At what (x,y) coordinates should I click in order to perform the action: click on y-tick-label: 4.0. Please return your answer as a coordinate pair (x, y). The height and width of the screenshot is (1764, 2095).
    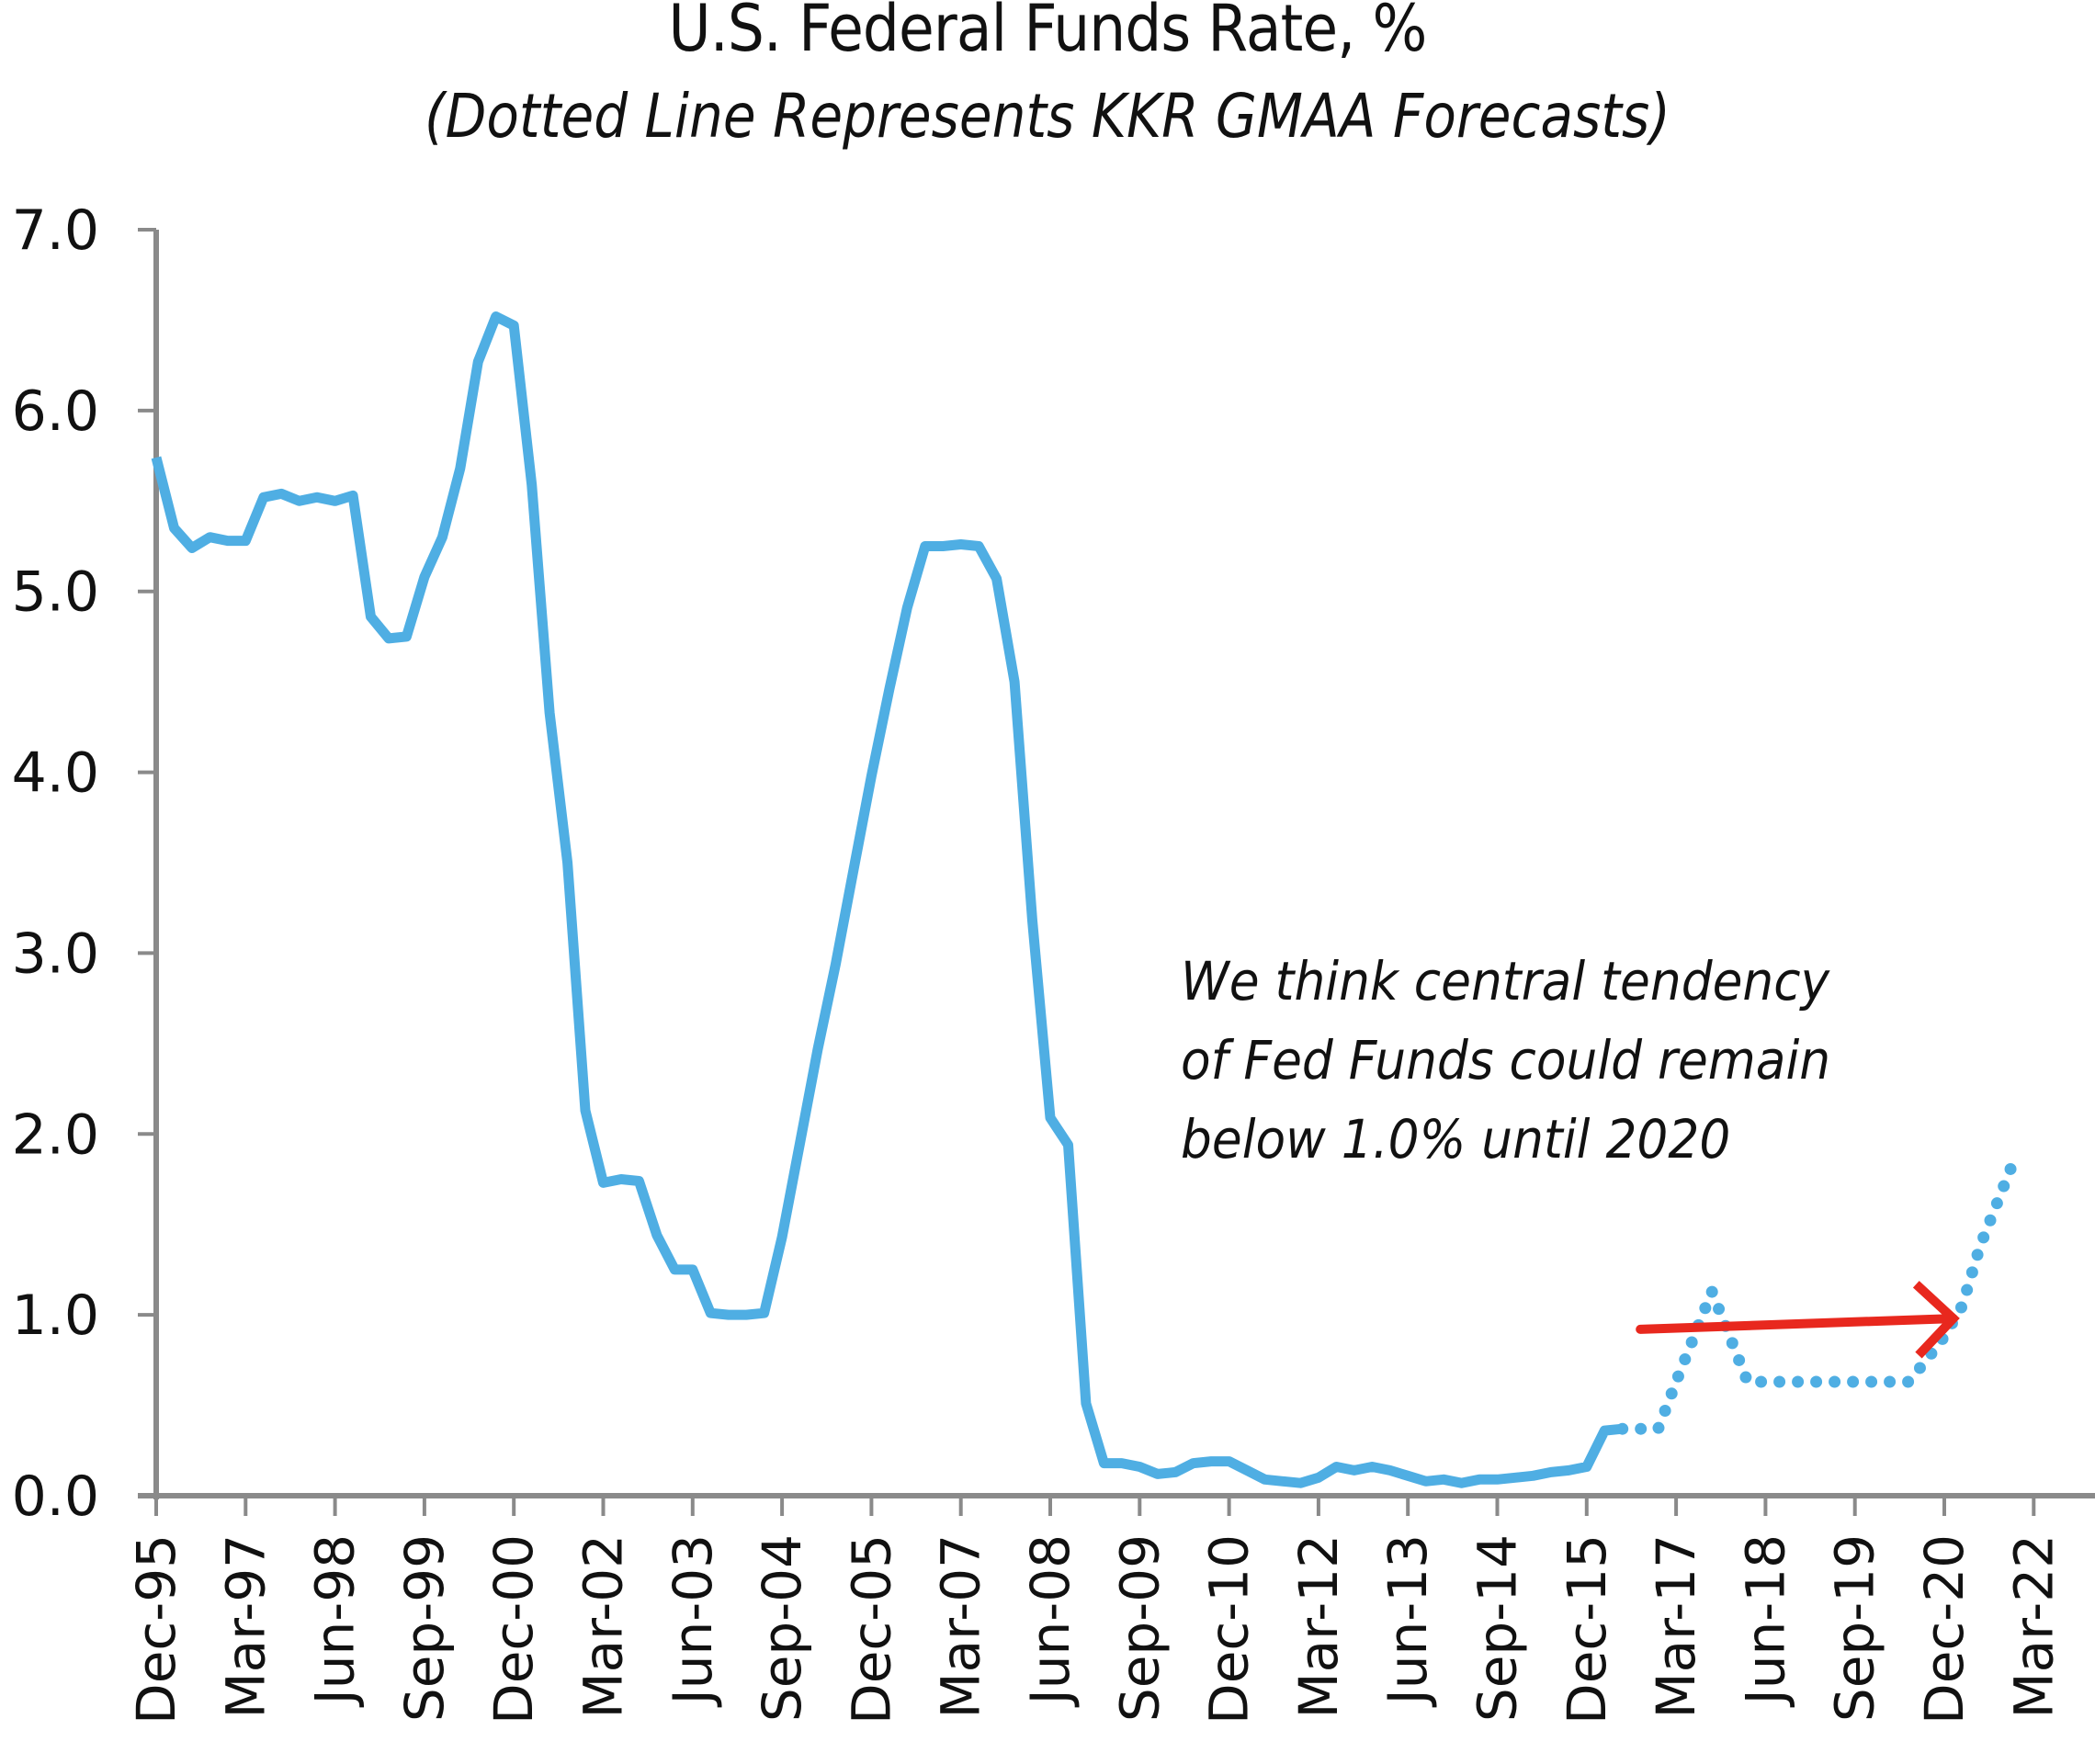
    Looking at the image, I should click on (55, 773).